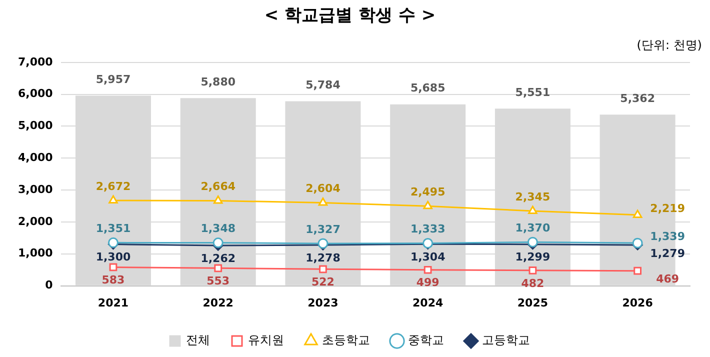 Image resolution: width=710 pixels, height=357 pixels. Describe the element at coordinates (428, 283) in the screenshot. I see `data-label: 499` at that location.